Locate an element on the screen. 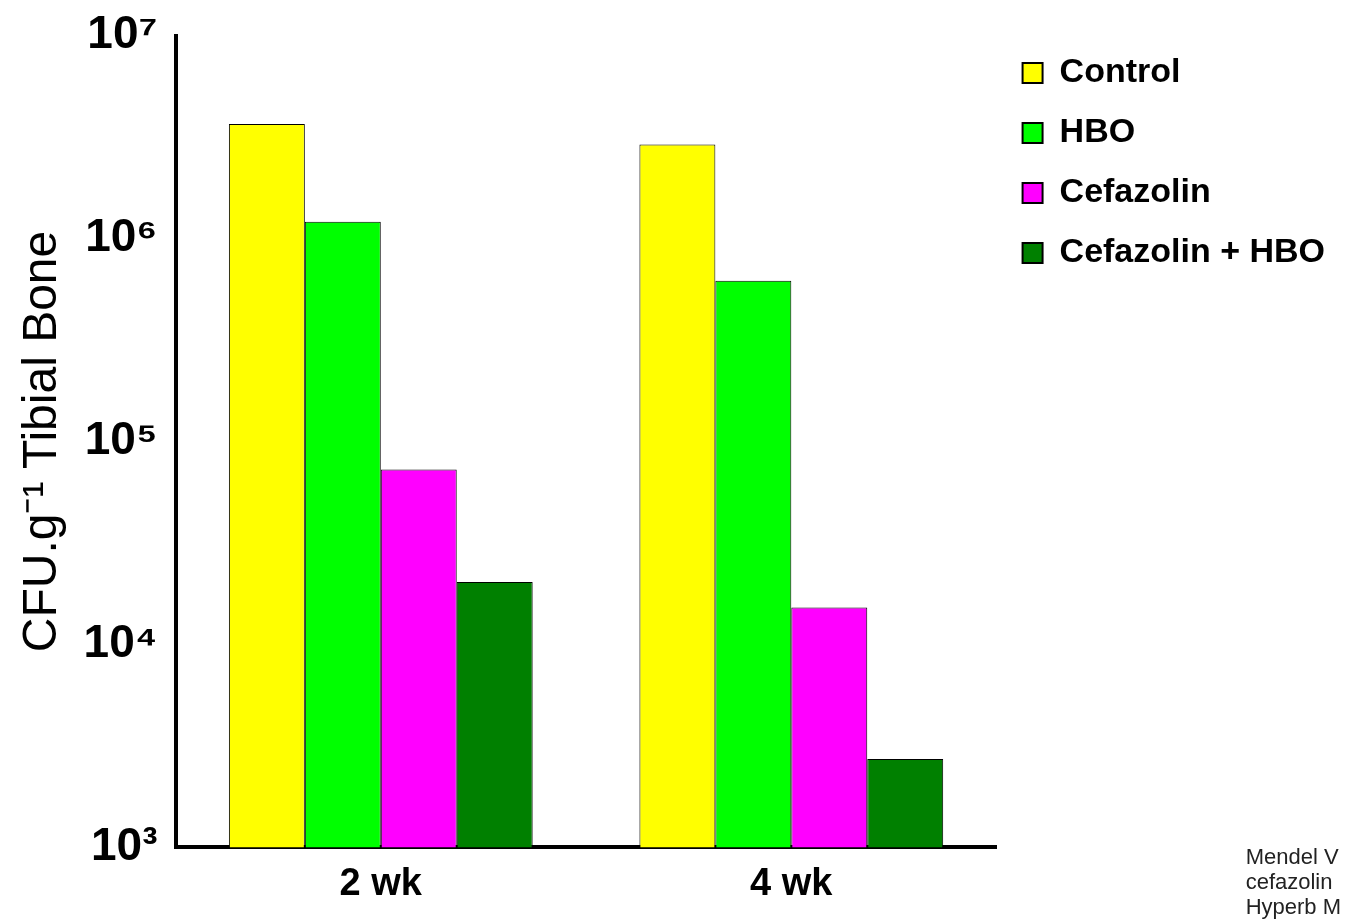  legend-label: Cefazolin is located at coordinates (1135, 190).